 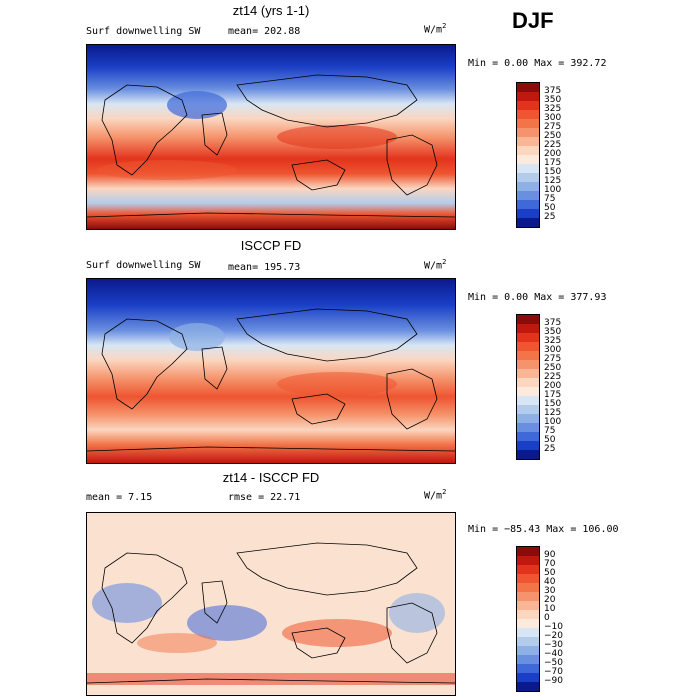 I want to click on colorbar-label: 40, so click(x=550, y=582).